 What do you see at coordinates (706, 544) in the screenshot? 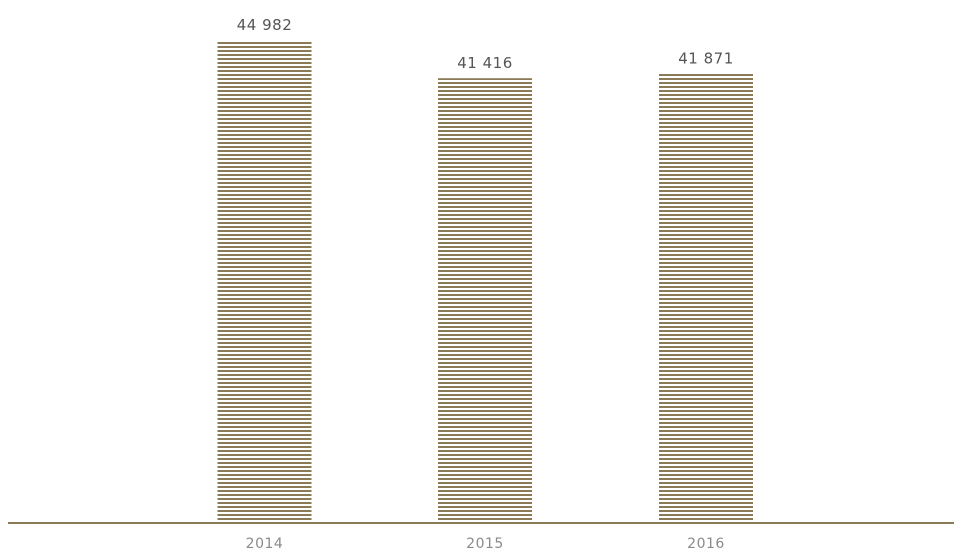
I see `x-tick-label-2016: 2016` at bounding box center [706, 544].